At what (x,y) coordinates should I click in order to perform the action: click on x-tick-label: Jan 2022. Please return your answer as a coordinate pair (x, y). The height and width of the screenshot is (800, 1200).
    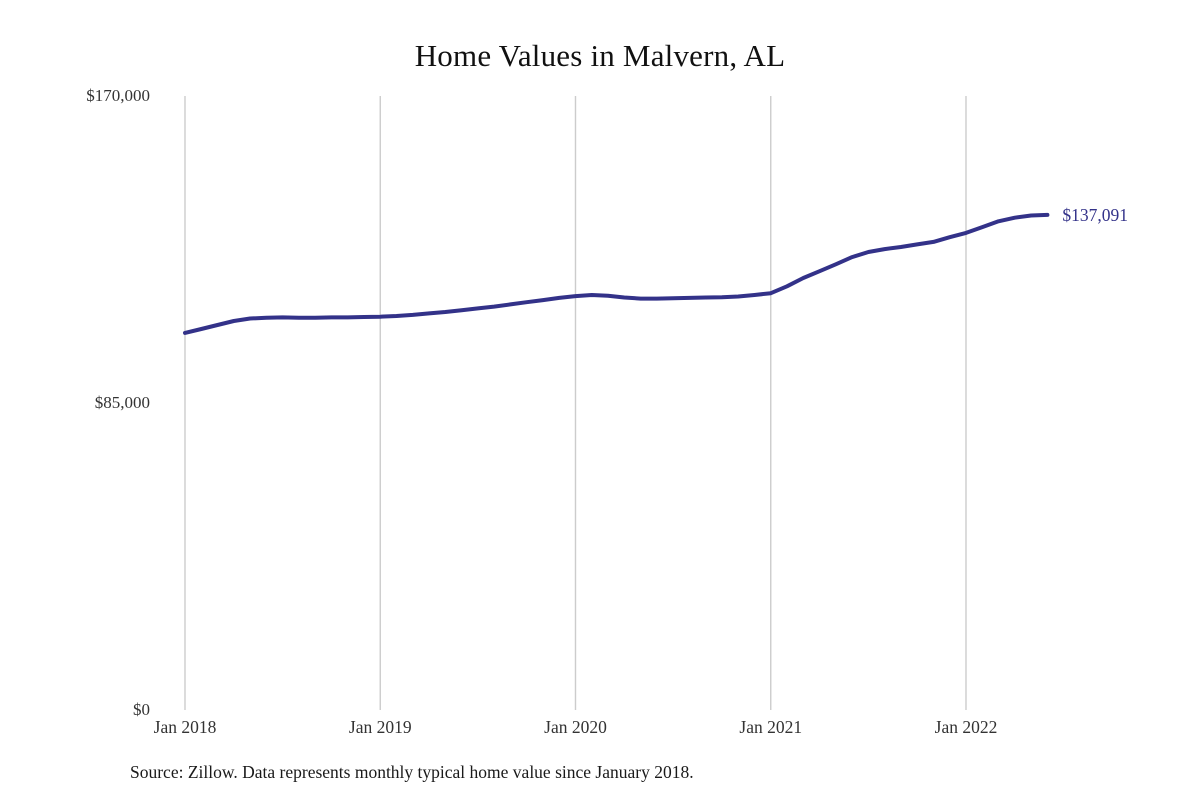
    Looking at the image, I should click on (966, 727).